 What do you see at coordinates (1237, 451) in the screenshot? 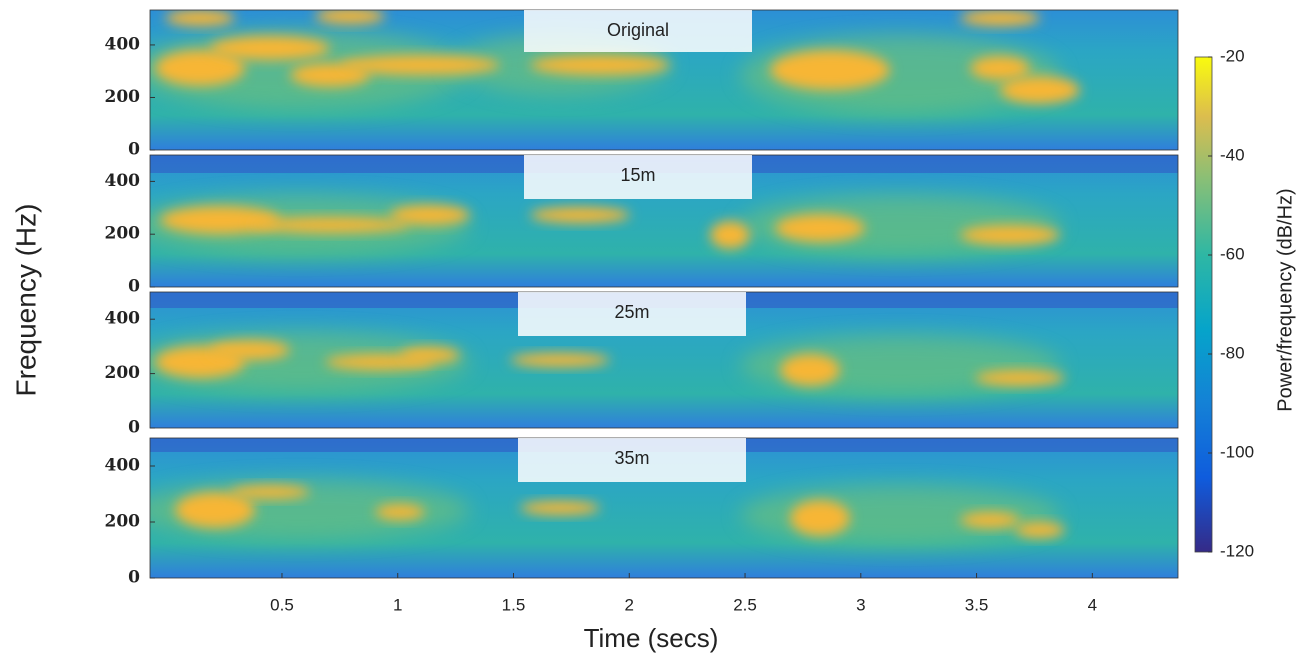
I see `colorbar-tick-label: -100` at bounding box center [1237, 451].